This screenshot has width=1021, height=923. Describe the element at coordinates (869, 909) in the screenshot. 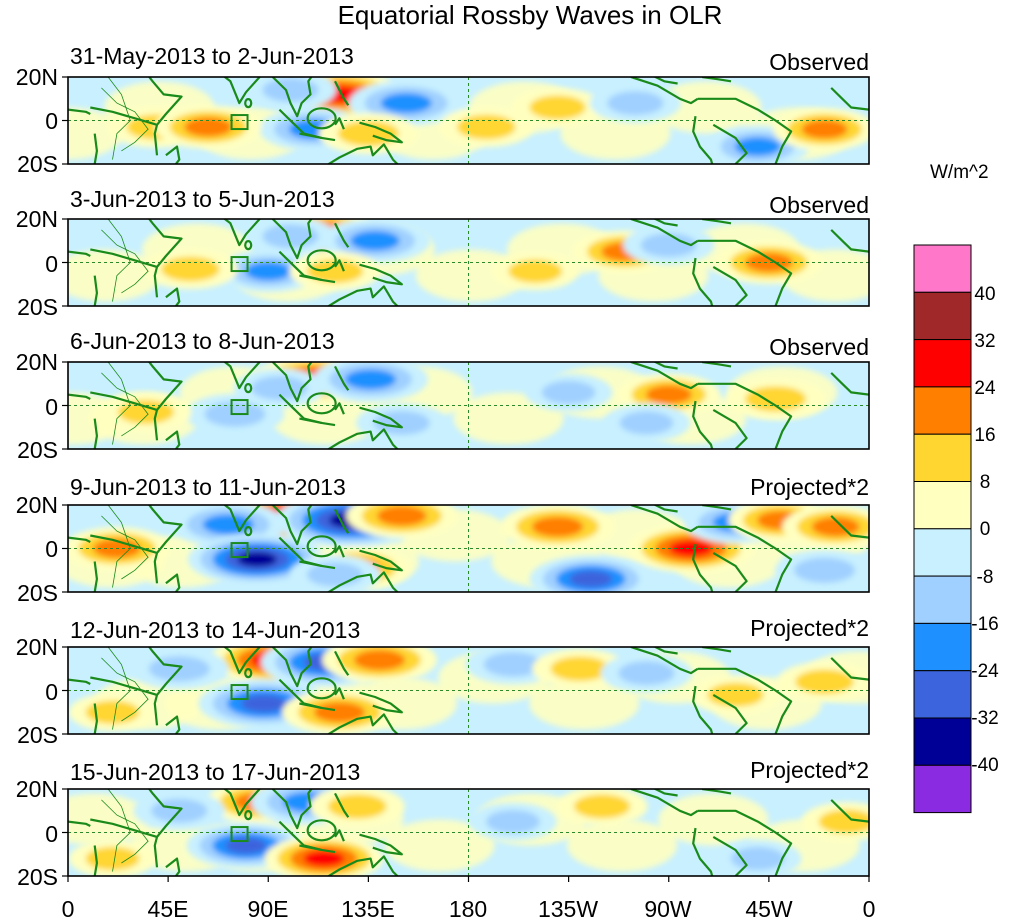

I see `lon-label-360: 0` at that location.